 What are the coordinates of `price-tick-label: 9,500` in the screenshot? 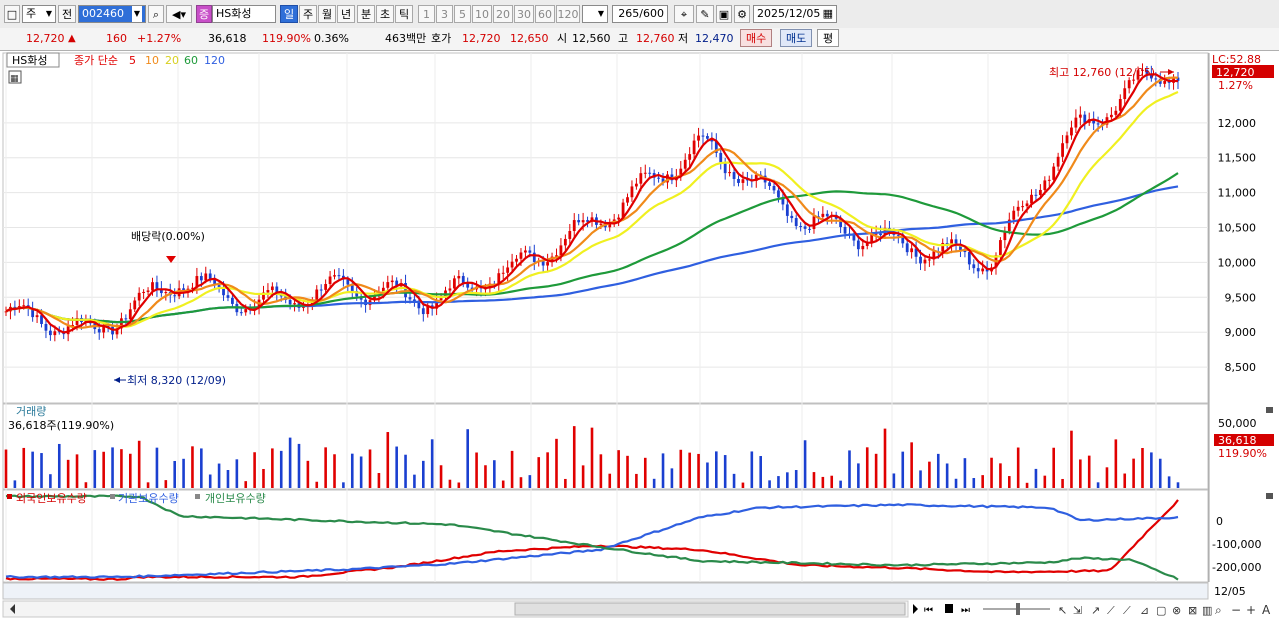 It's located at (1241, 297).